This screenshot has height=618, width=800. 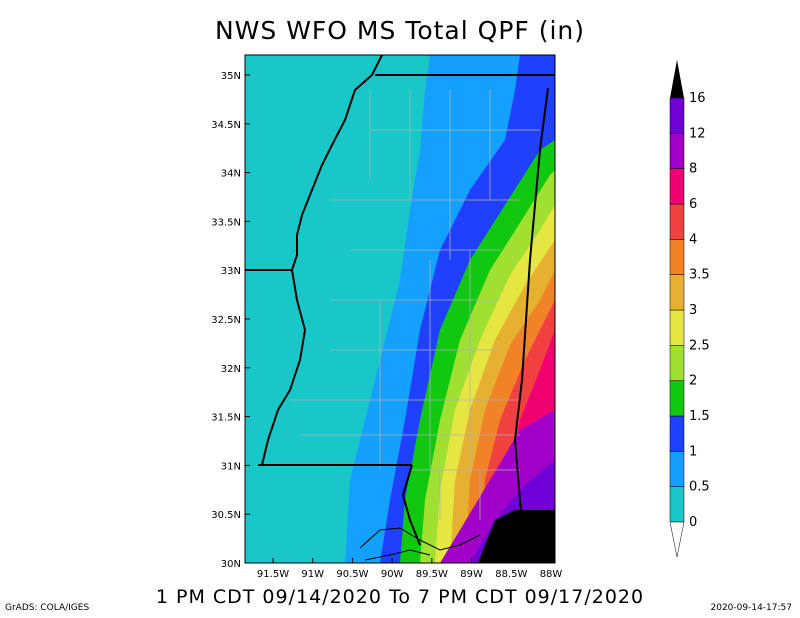 What do you see at coordinates (697, 133) in the screenshot?
I see `legend-label: 12` at bounding box center [697, 133].